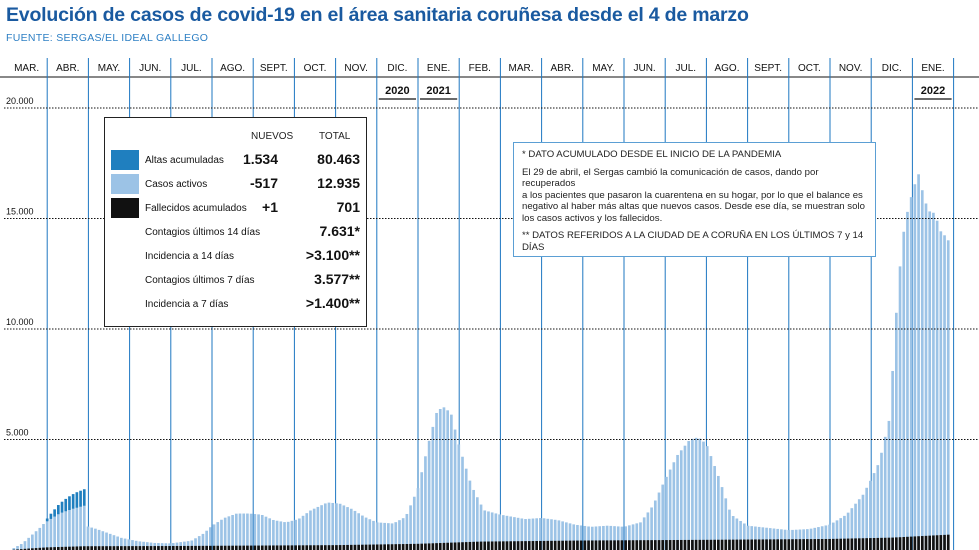  What do you see at coordinates (107, 38) in the screenshot?
I see `chart-source: FUENTE: SERGAS/EL IDEAL GALLEGO` at bounding box center [107, 38].